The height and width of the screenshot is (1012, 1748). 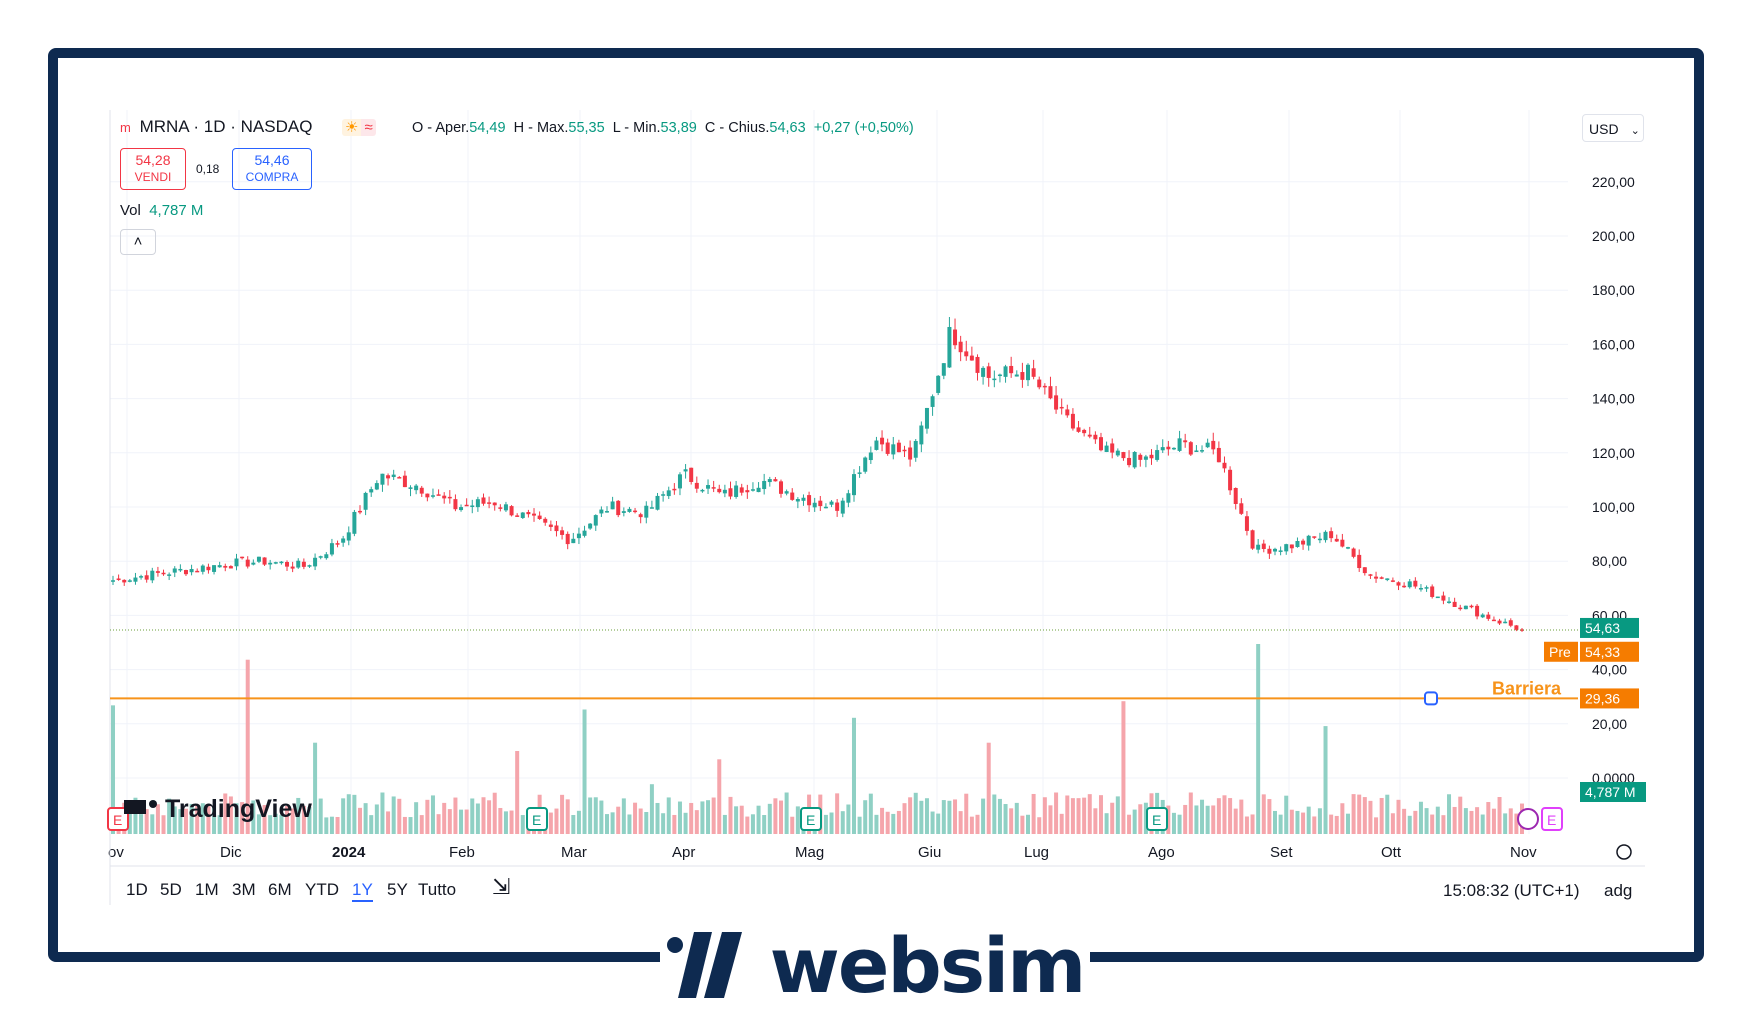 I want to click on date-range-icon: ⇲, so click(x=501, y=886).